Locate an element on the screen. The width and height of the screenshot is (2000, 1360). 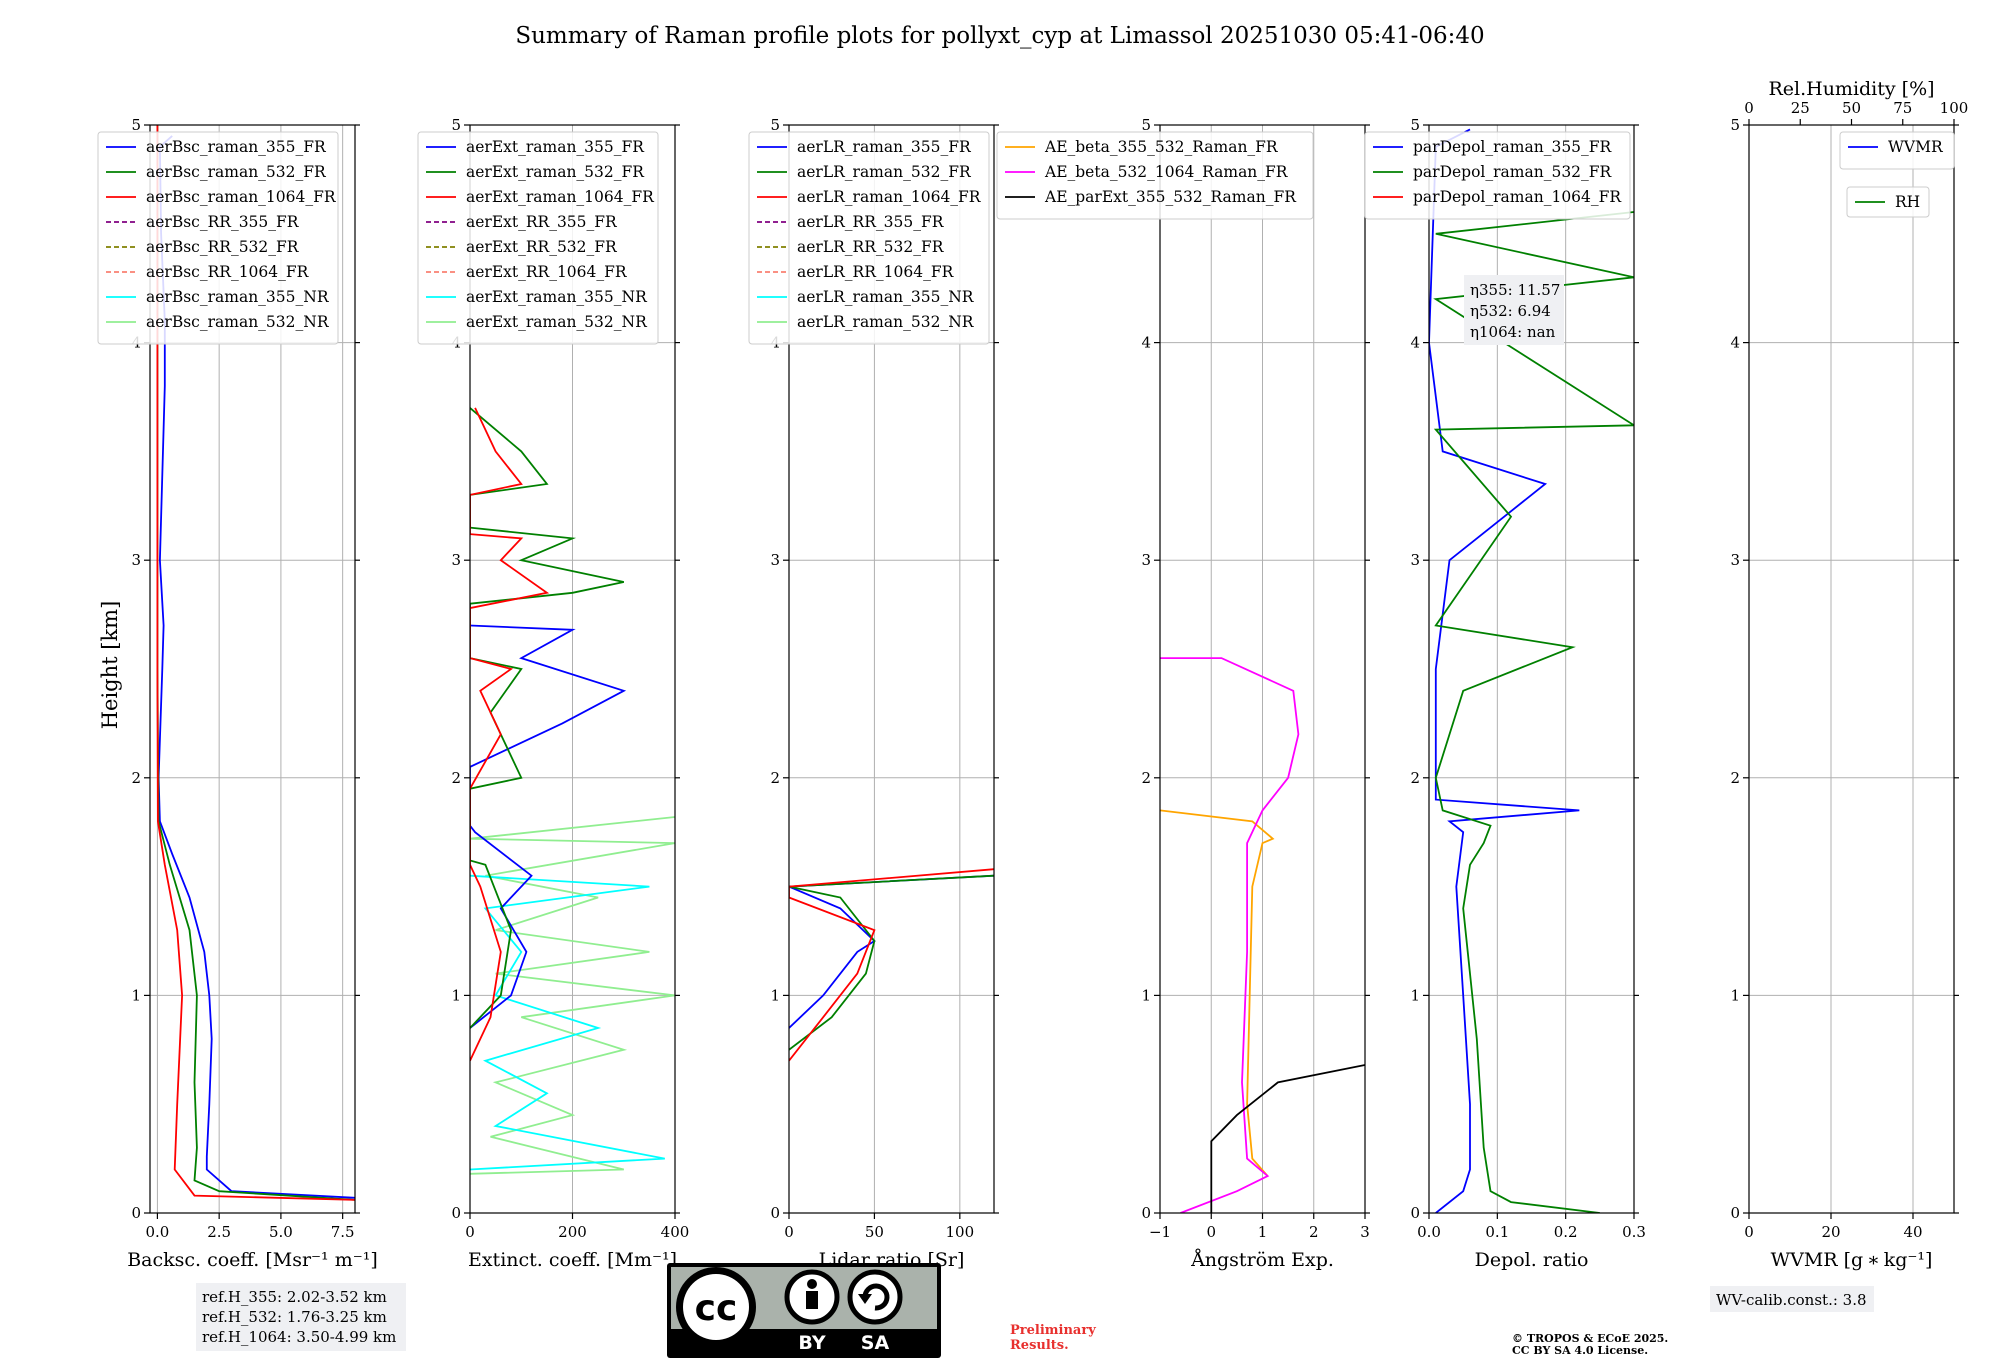
top-x-tick-label: 50 is located at coordinates (1851, 108).